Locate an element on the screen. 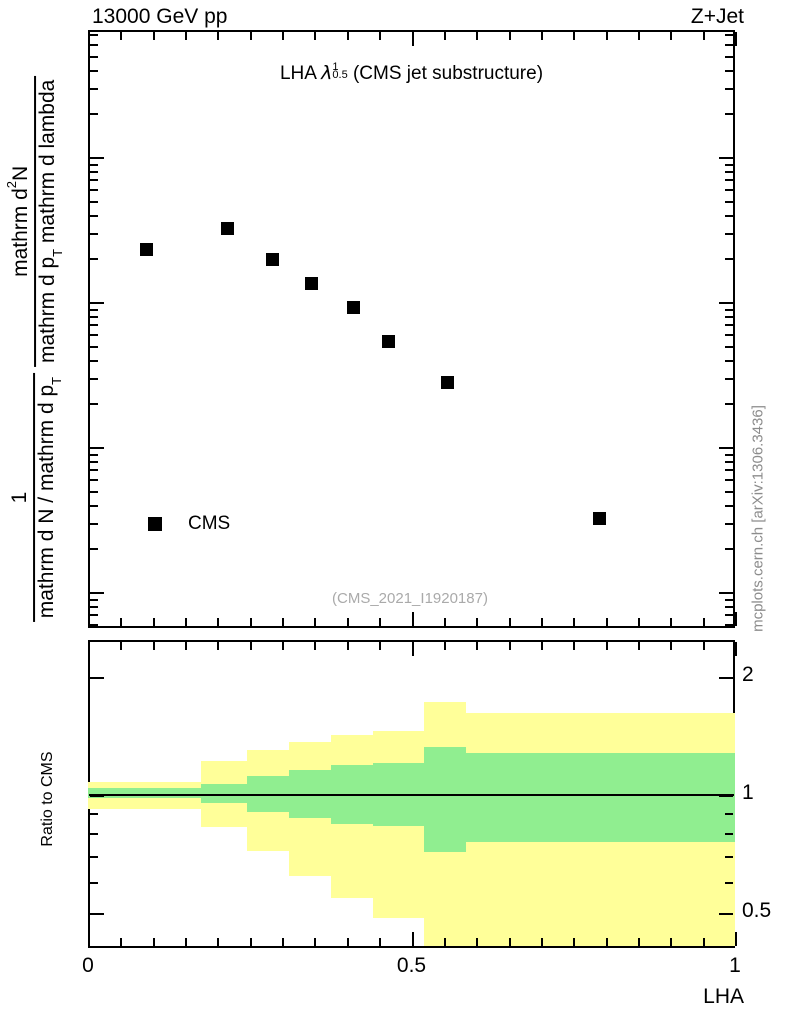  x-tick-label: 1 is located at coordinates (735, 965).